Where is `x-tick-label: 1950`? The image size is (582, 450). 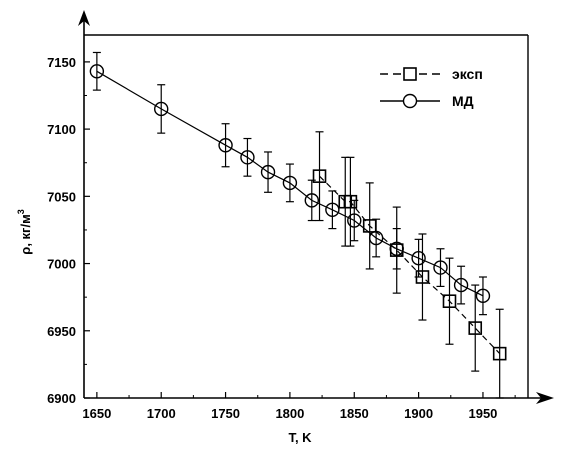
x-tick-label: 1950 is located at coordinates (482, 413).